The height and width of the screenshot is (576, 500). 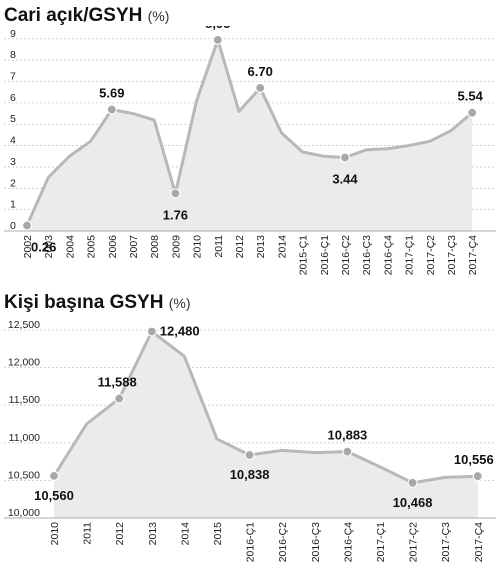 I want to click on chart0-data-label: 3.44, so click(x=345, y=179).